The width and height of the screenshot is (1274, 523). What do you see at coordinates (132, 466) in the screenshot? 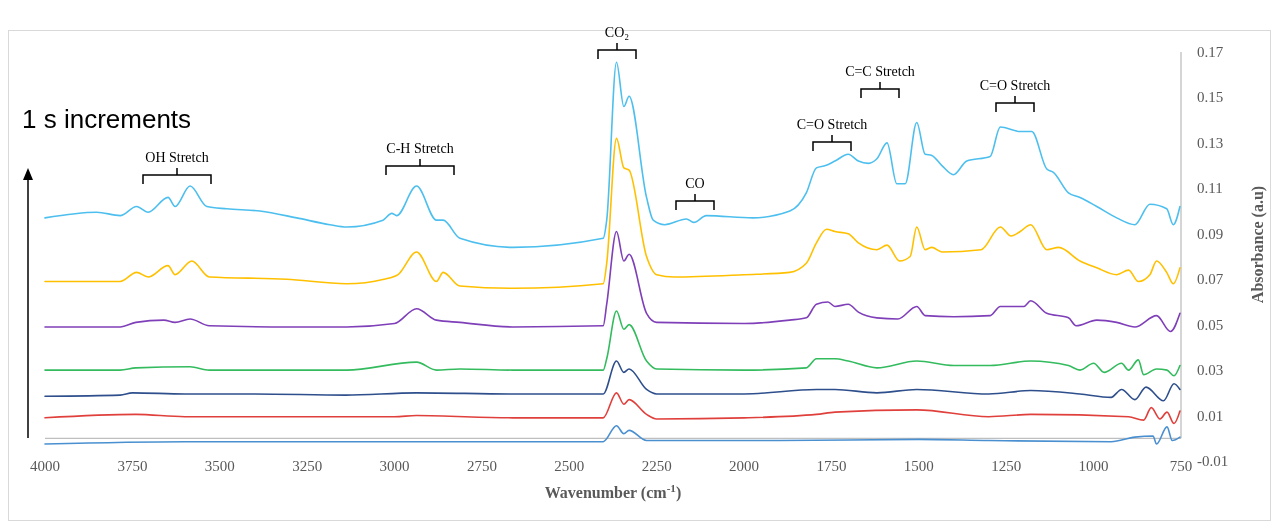
I see `x-tick-label: 3750` at bounding box center [132, 466].